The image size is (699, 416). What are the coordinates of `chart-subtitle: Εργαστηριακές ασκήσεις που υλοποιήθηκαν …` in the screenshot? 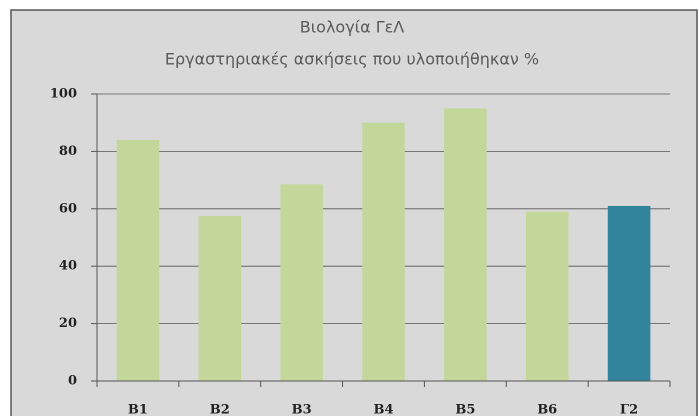 It's located at (352, 59).